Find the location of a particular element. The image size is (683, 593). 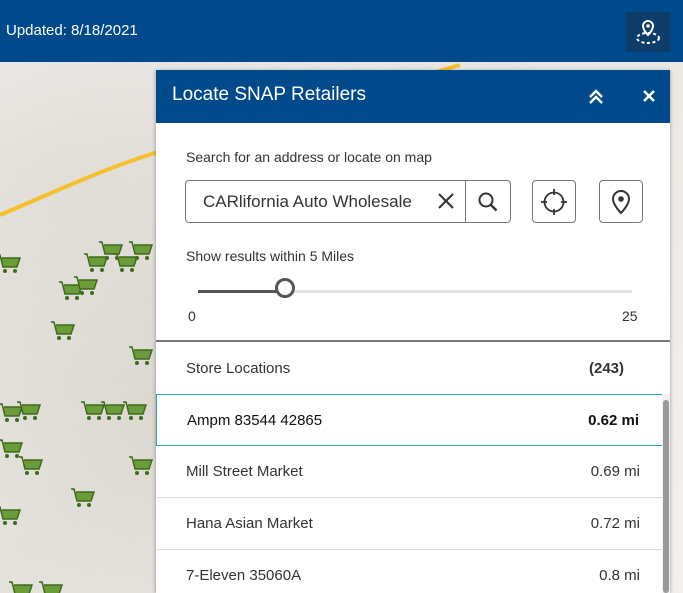

store-list-item: Ampm 83544 42865 0.62 mi is located at coordinates (413, 420).